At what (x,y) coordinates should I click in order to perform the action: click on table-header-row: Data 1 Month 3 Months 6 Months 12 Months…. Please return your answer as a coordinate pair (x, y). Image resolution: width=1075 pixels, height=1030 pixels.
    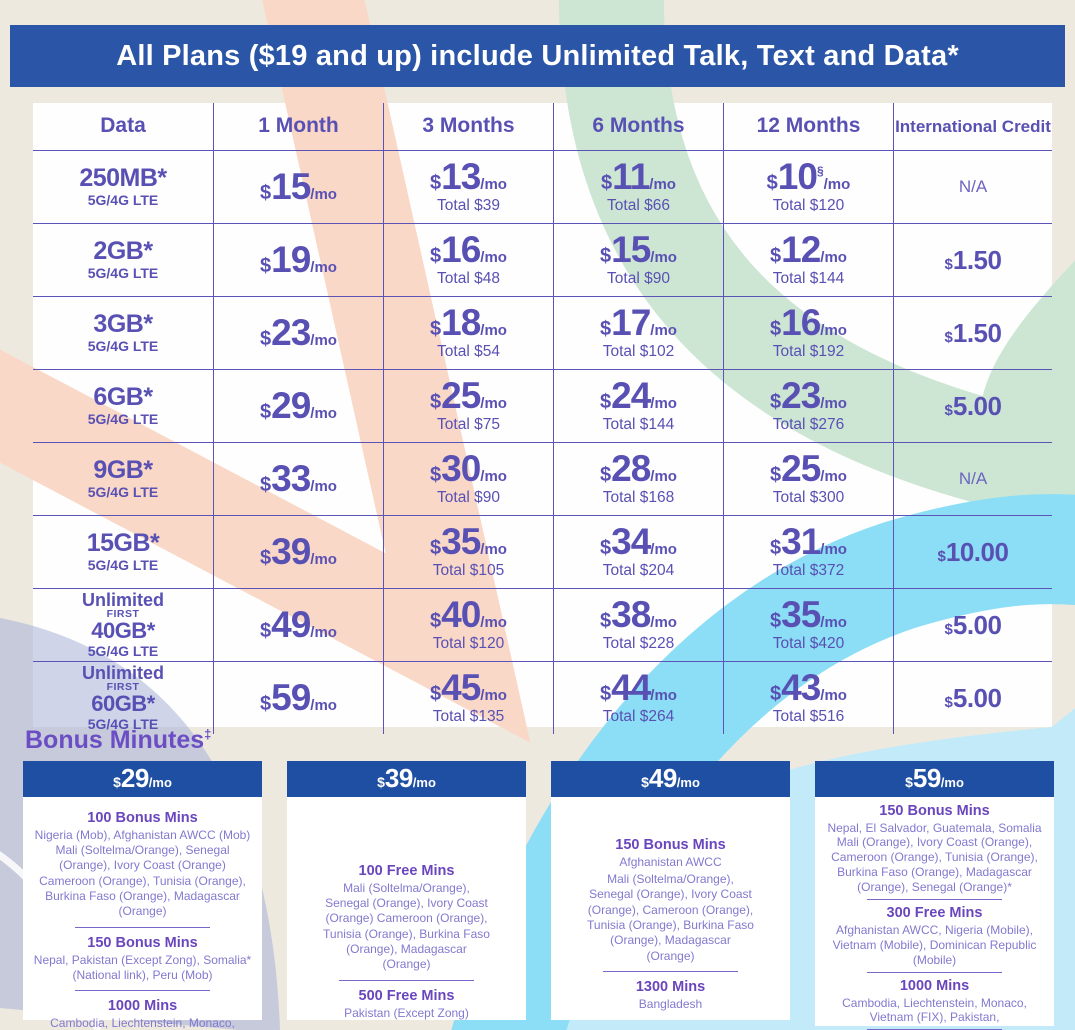
    Looking at the image, I should click on (542, 127).